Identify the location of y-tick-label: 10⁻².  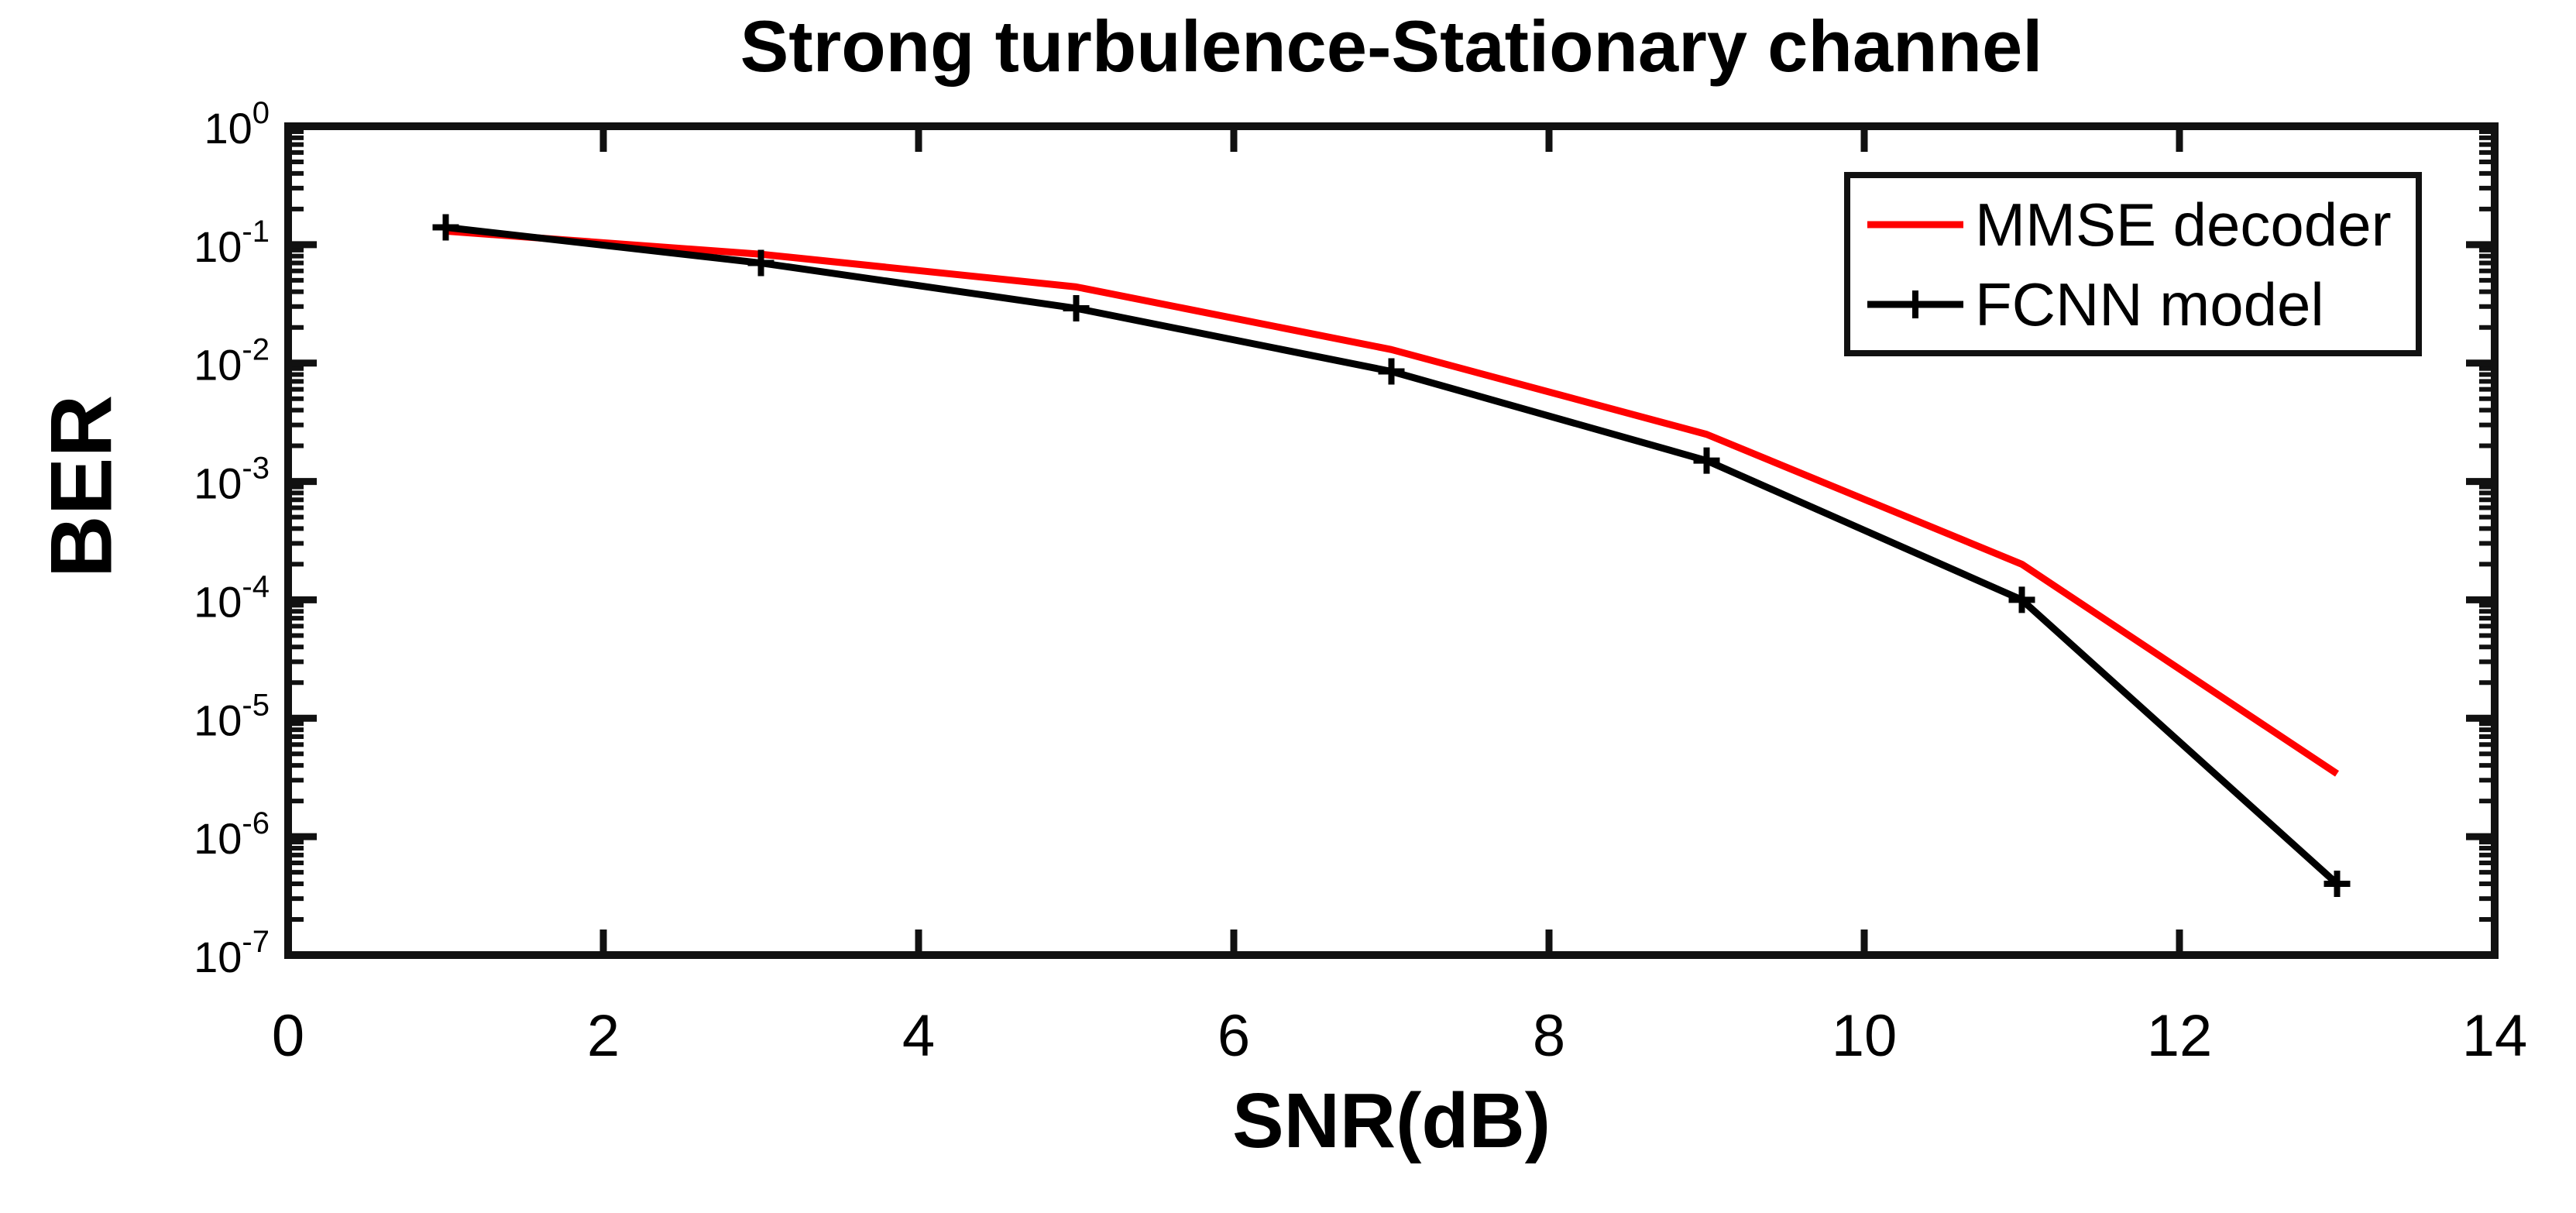
(232, 361).